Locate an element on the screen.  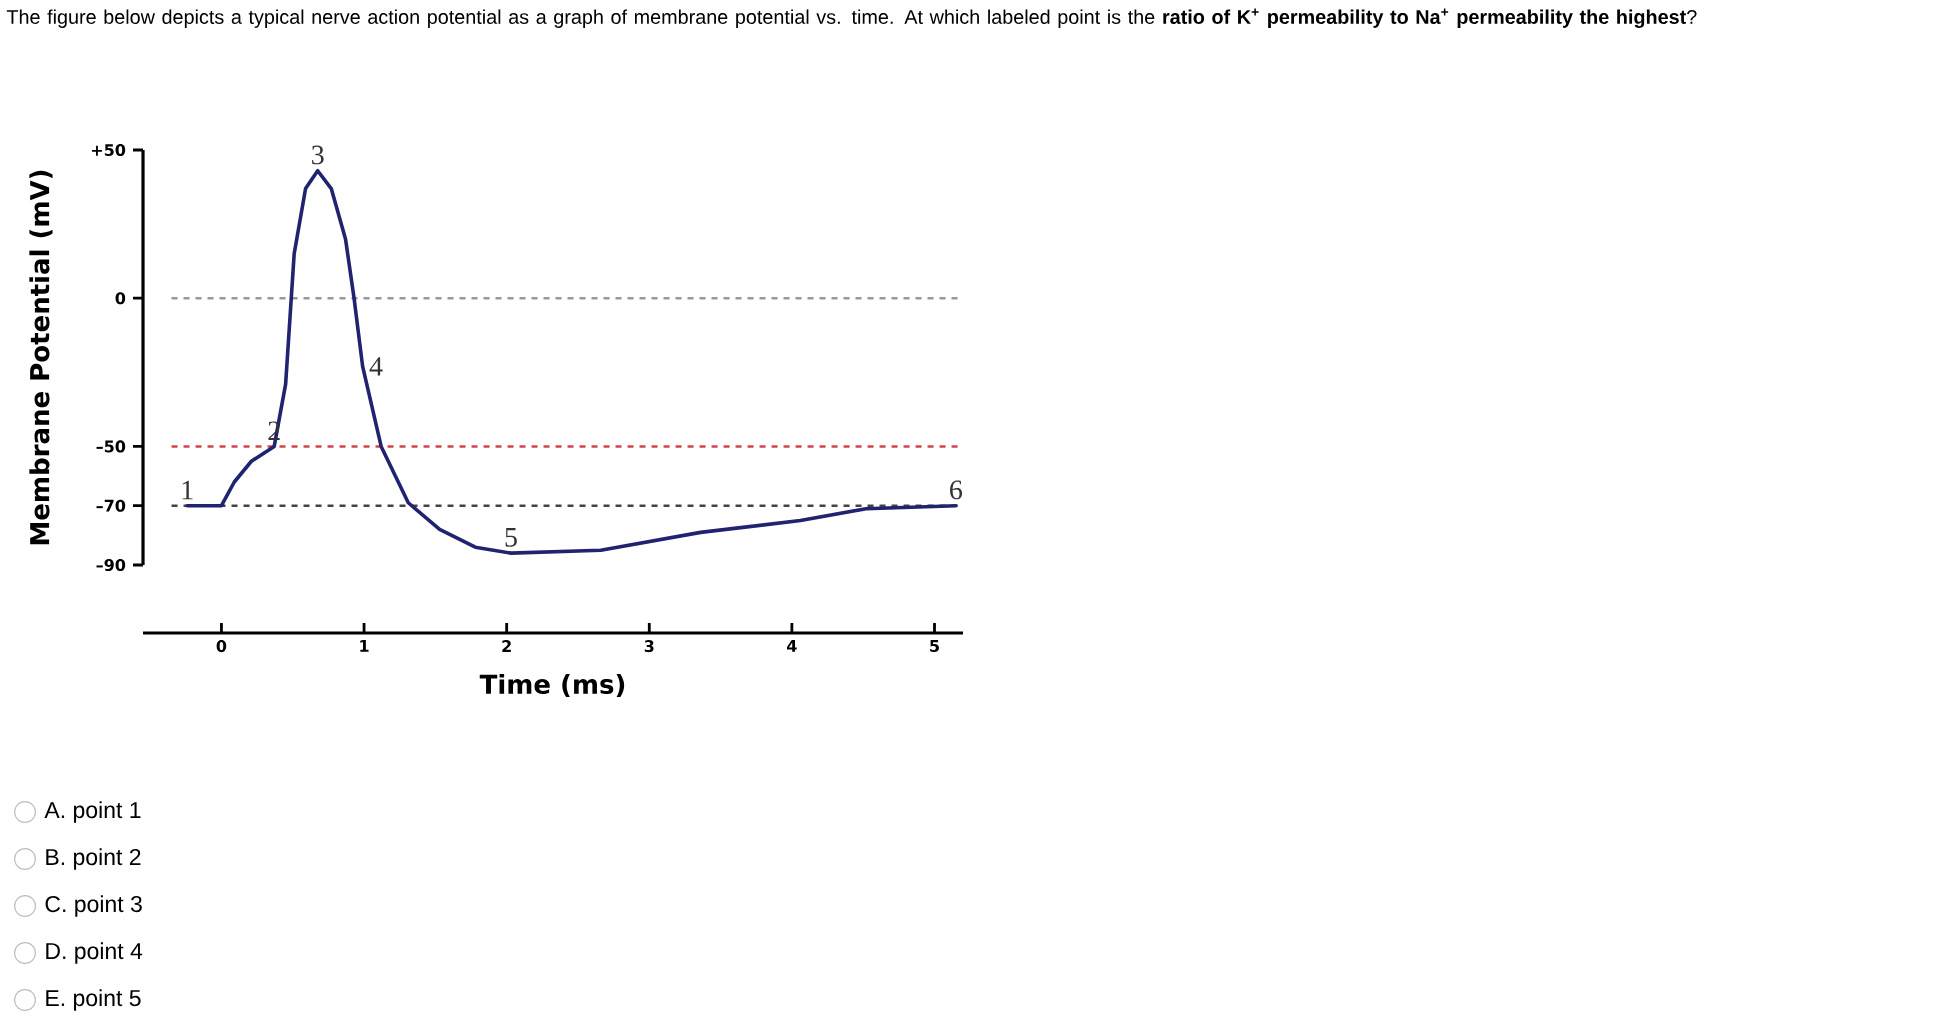
y-tick-label: –50 is located at coordinates (111, 446).